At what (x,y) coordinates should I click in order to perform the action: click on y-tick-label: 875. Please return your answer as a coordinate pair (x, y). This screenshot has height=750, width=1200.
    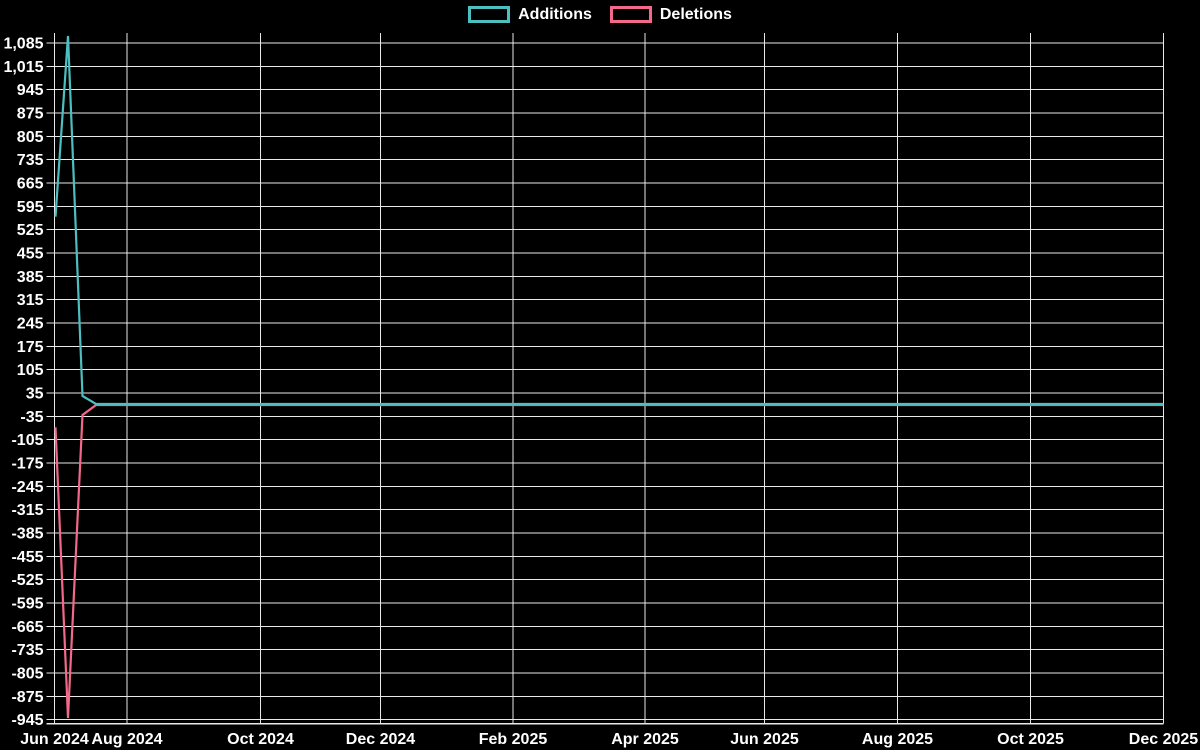
    Looking at the image, I should click on (30, 114).